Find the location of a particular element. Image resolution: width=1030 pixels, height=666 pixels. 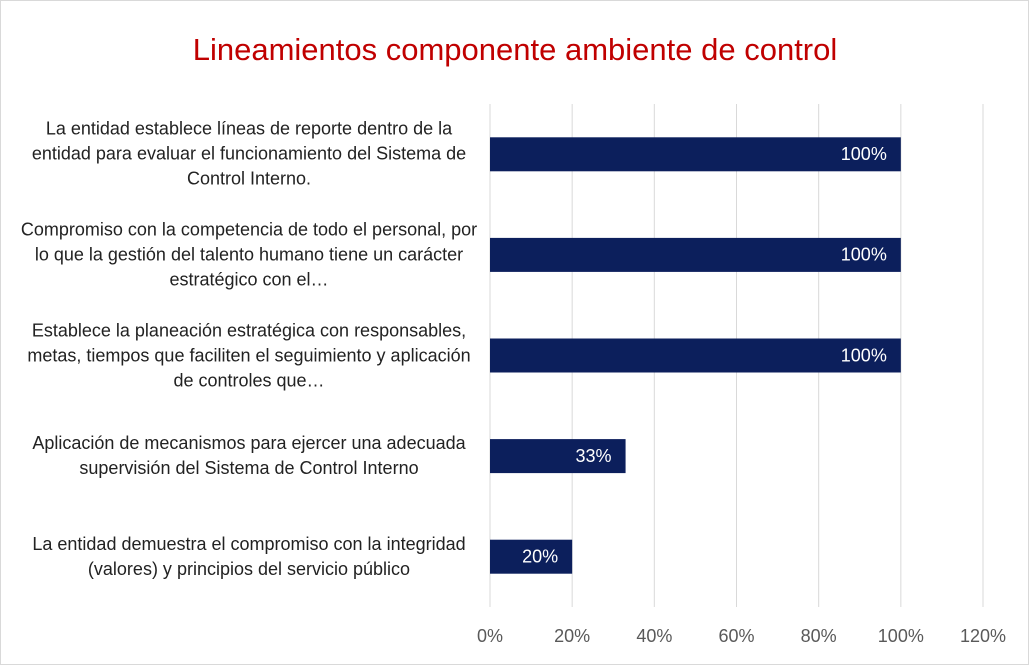

x-tick-label: 20% is located at coordinates (572, 636).